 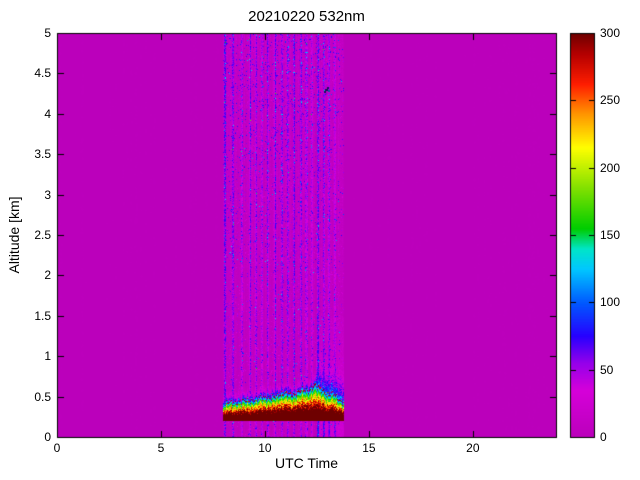 What do you see at coordinates (14, 235) in the screenshot?
I see `y-axis-label: Altitude [km]` at bounding box center [14, 235].